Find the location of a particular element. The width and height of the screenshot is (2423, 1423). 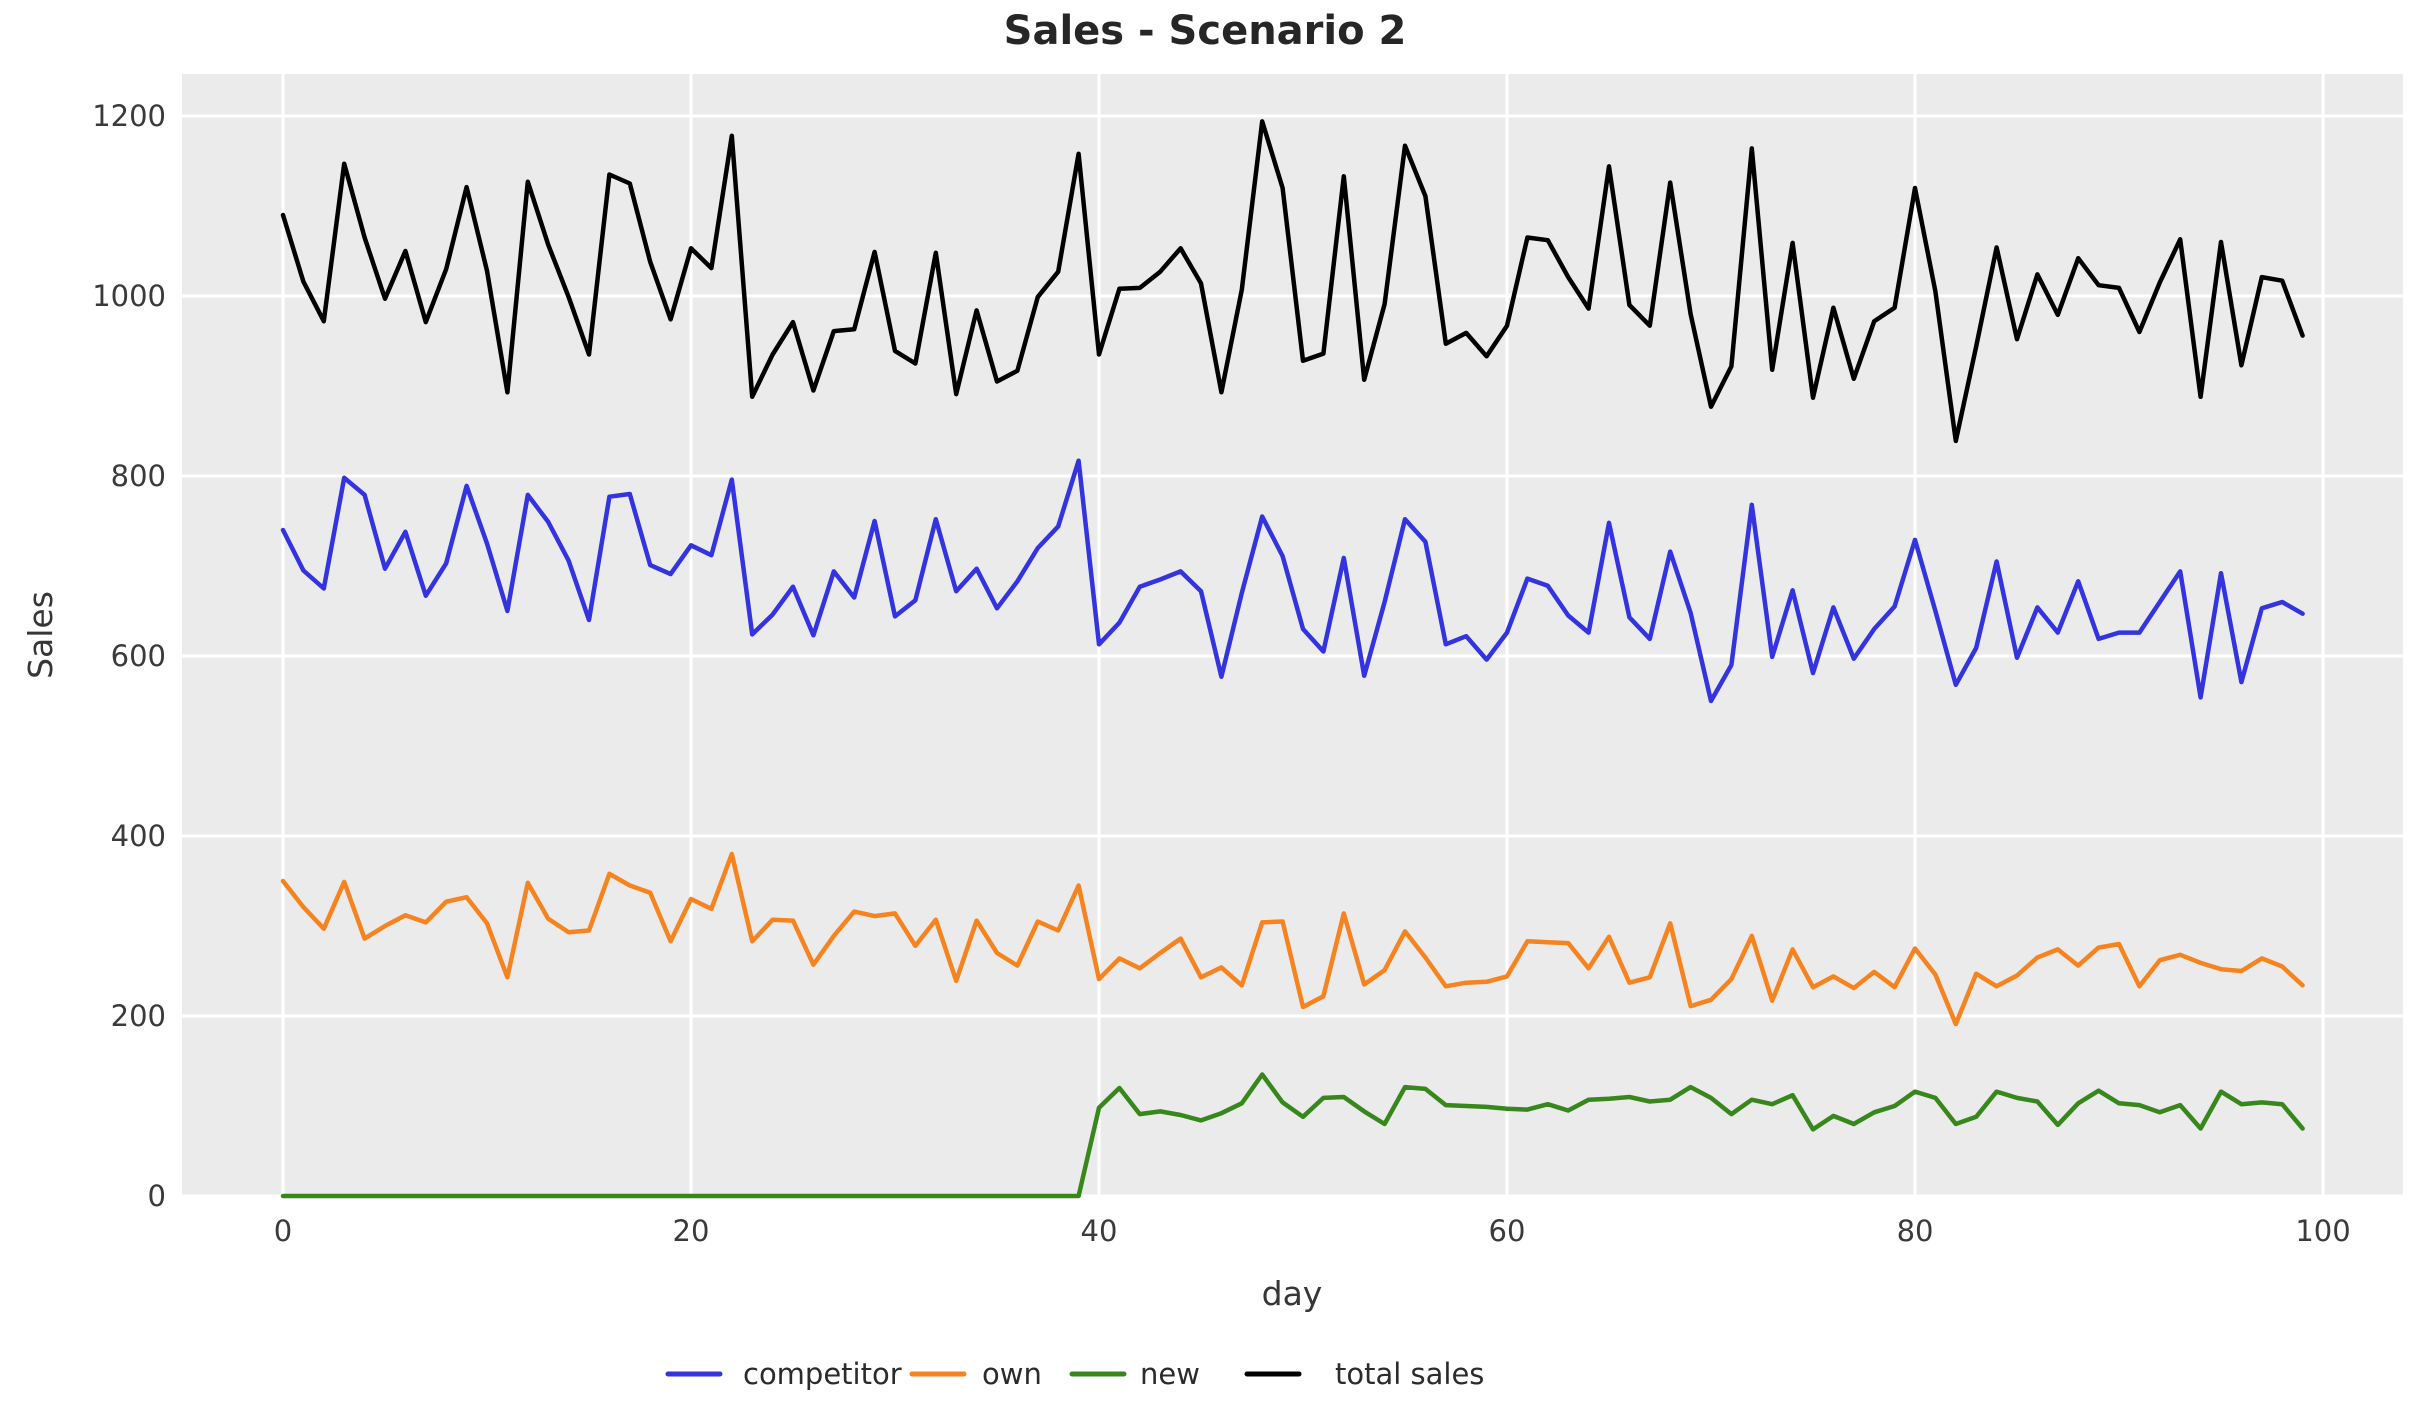

y-tick-label-200: 200 is located at coordinates (138, 1016).